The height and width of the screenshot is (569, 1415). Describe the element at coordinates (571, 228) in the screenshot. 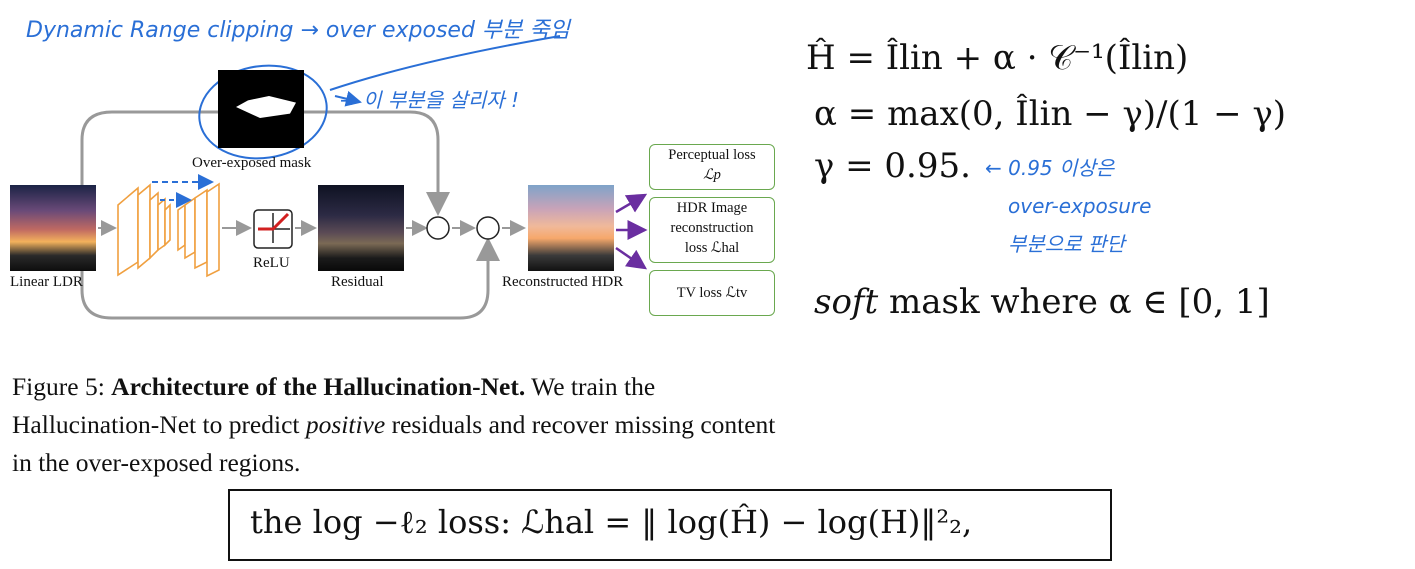

I see `reconstructed-hdr-image` at that location.